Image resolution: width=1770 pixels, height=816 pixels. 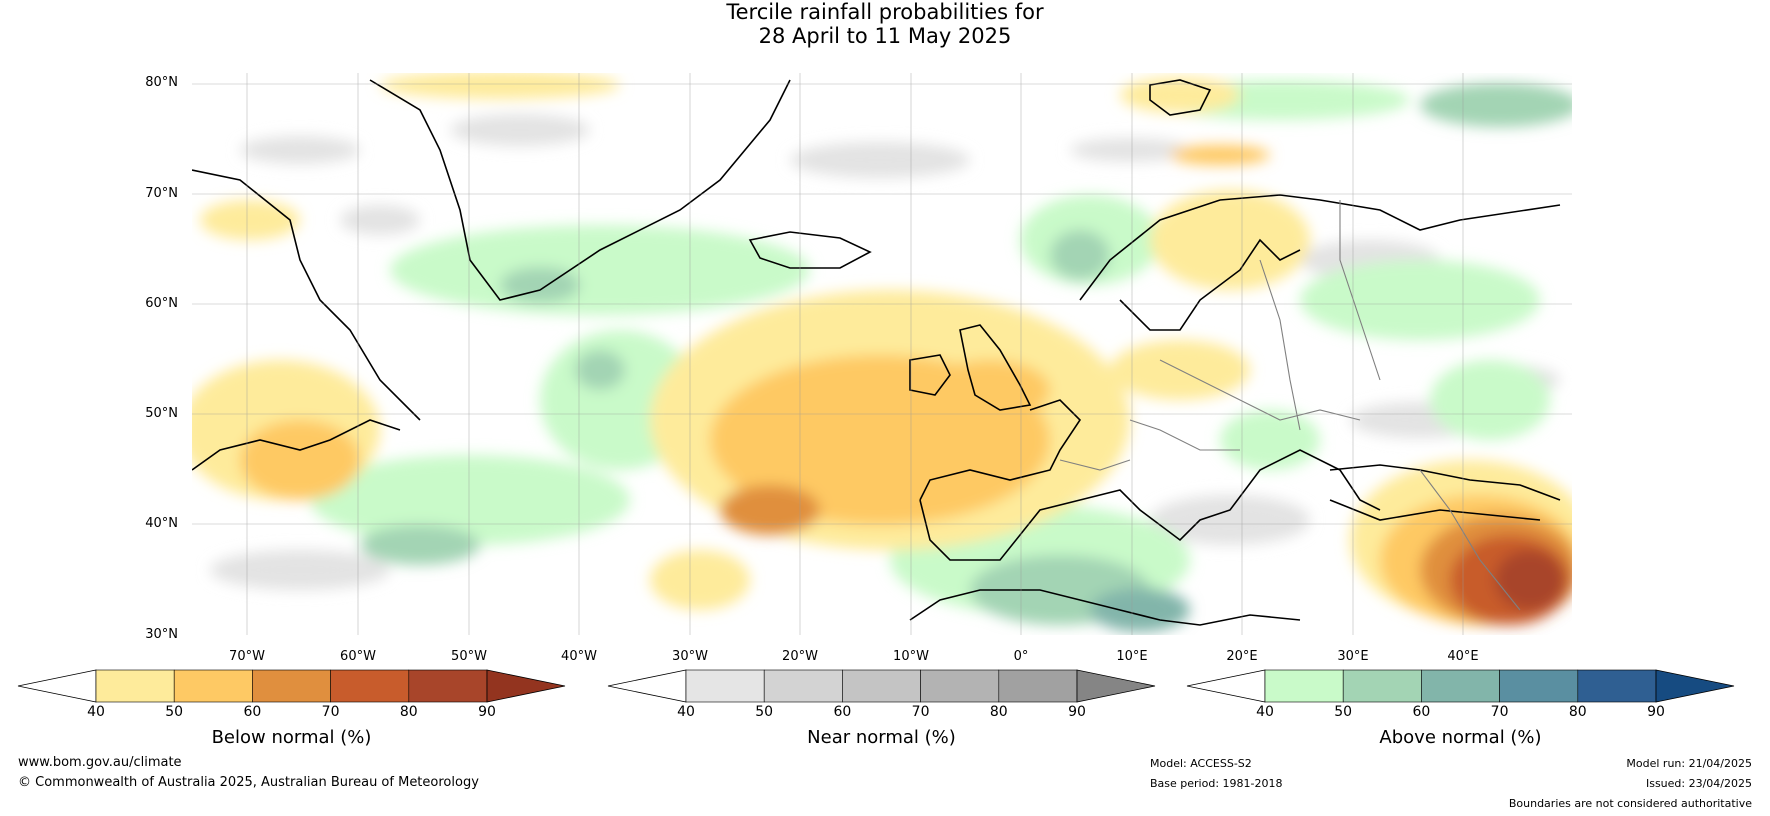 What do you see at coordinates (161, 523) in the screenshot?
I see `lat-label-40n: 40°N` at bounding box center [161, 523].